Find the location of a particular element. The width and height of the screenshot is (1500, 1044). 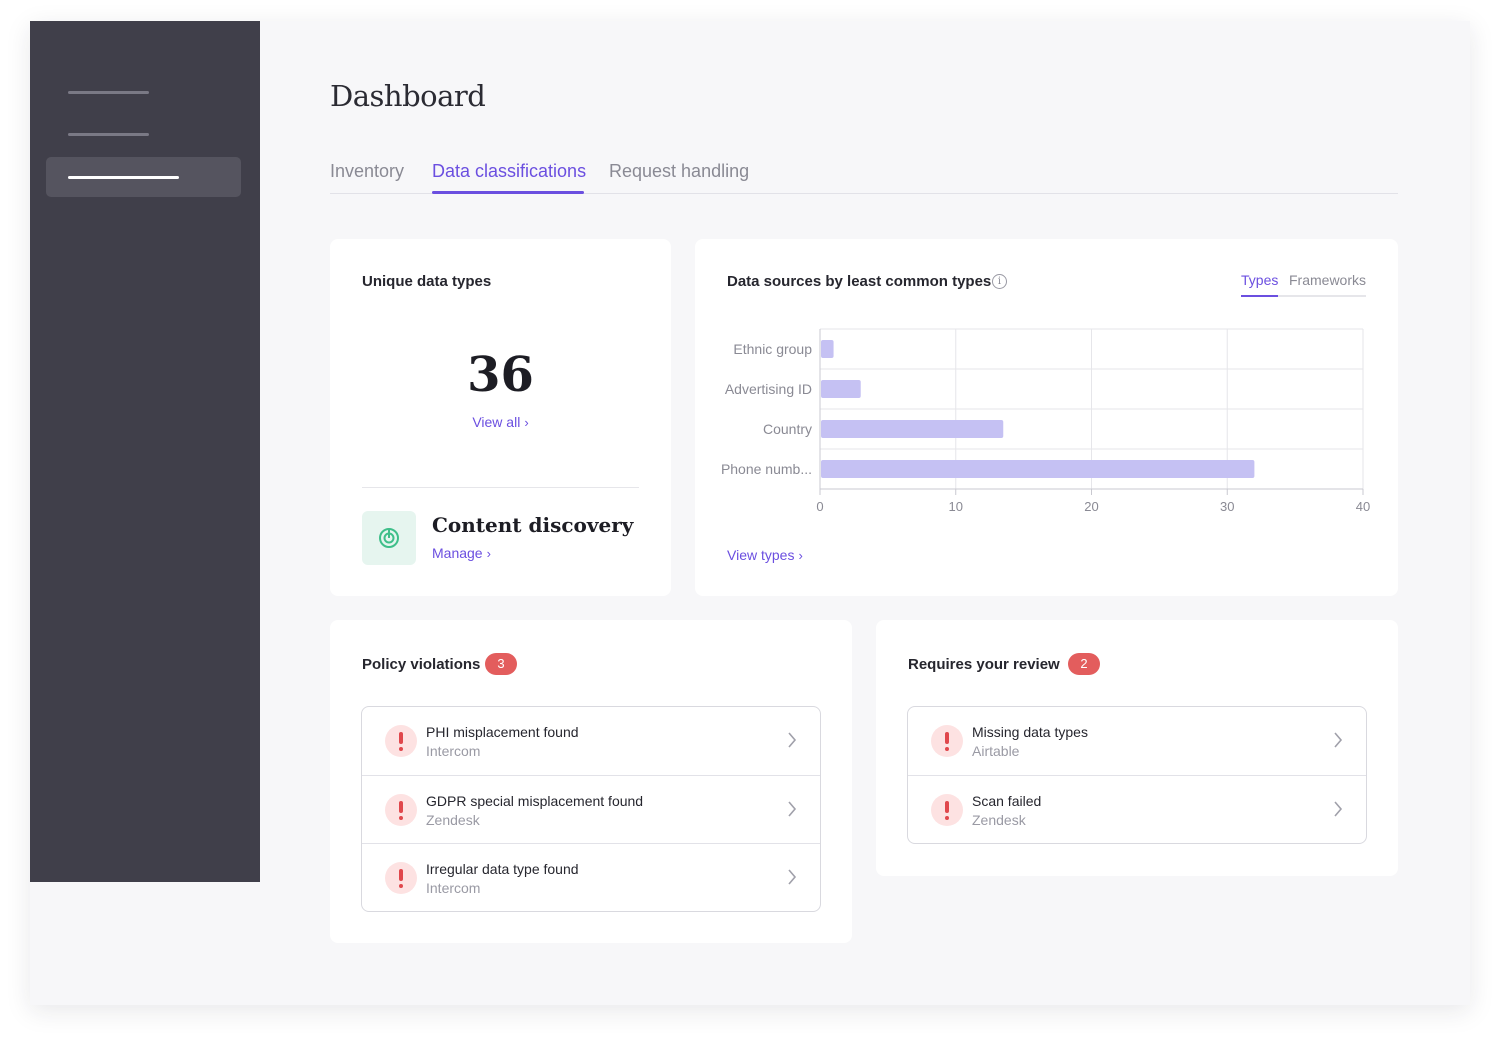

subtab-types: Types is located at coordinates (1260, 280).